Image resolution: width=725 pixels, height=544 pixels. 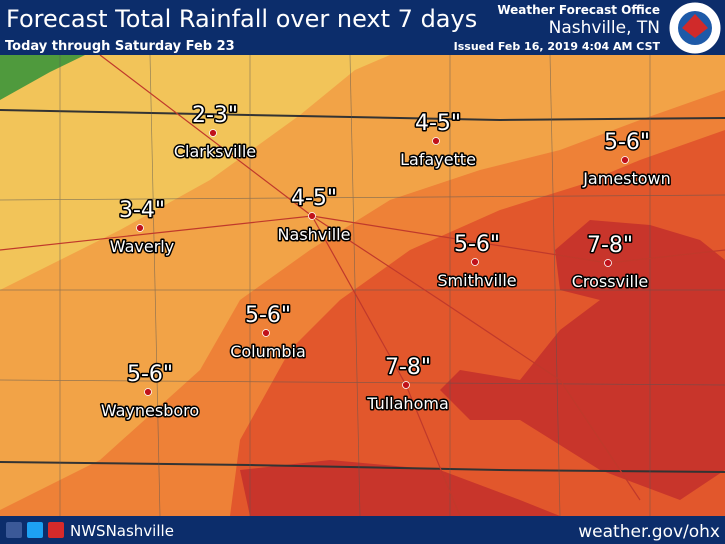 I want to click on city-name: Jamestown, so click(x=626, y=178).